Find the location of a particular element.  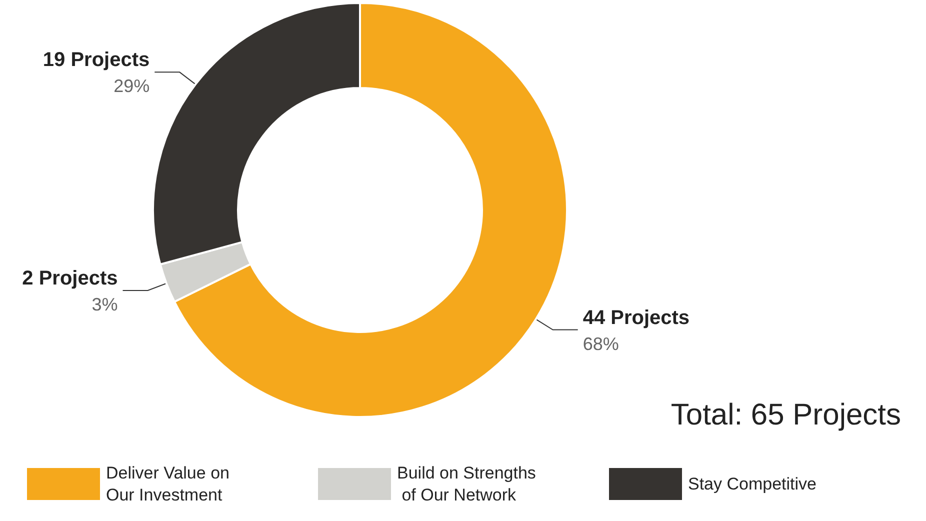

legend-label: Deliver Value on Our Investment is located at coordinates (170, 484).